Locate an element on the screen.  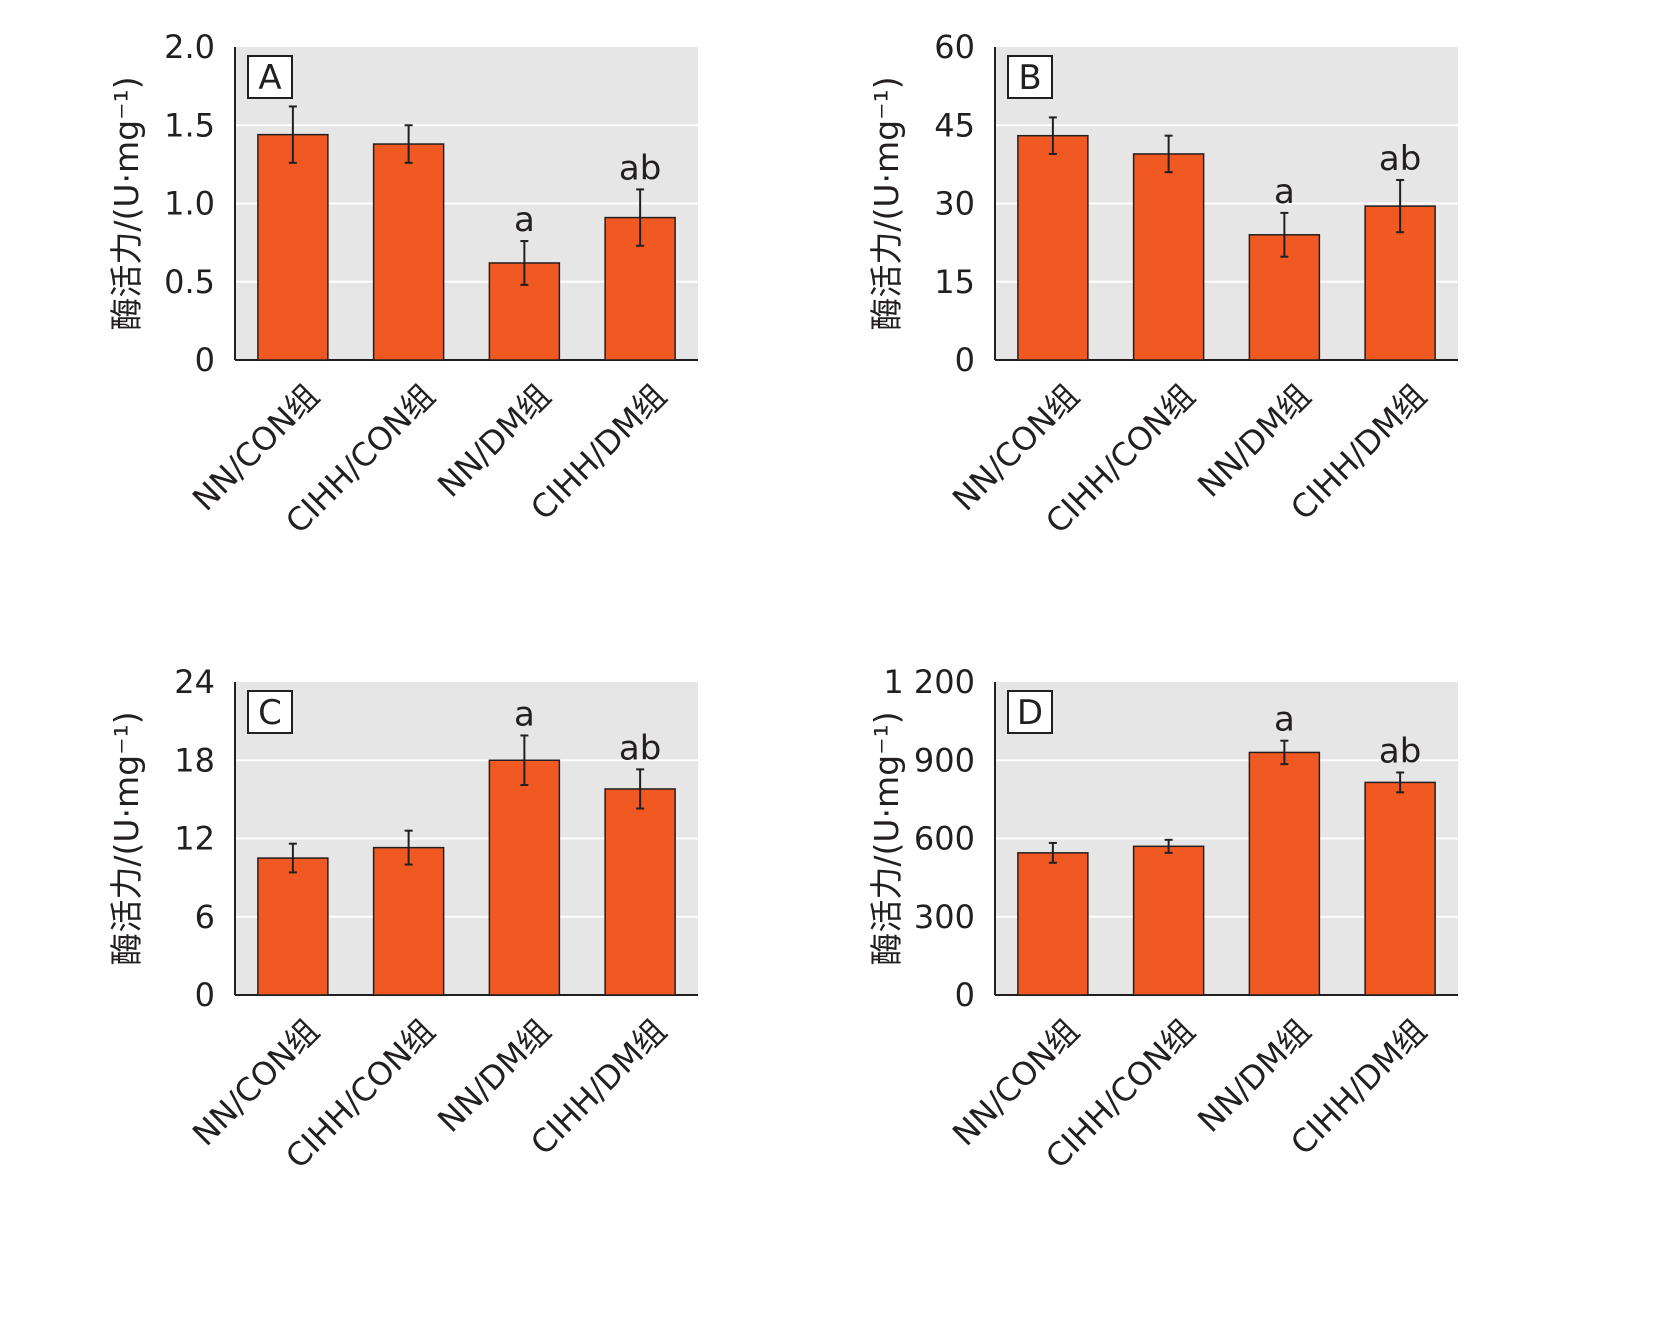
panel-label: B is located at coordinates (1029, 78).